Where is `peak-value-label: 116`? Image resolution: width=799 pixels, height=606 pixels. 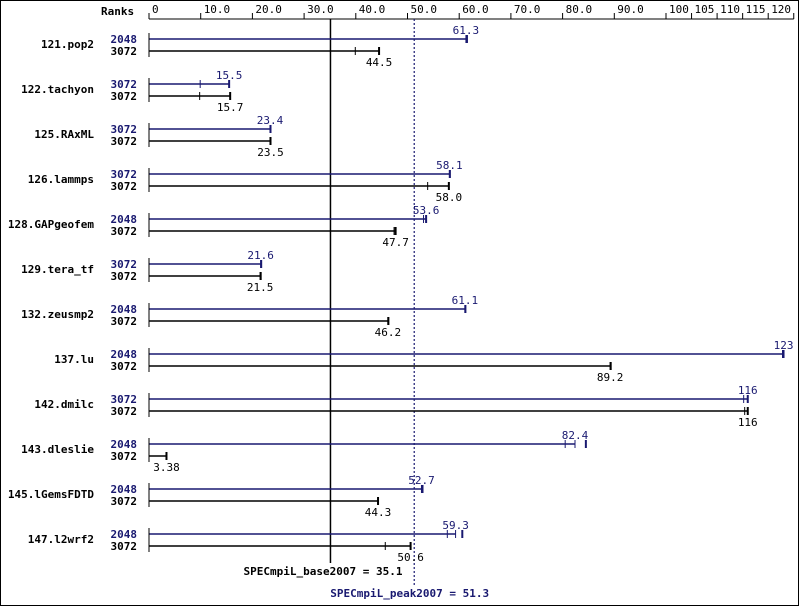 peak-value-label: 116 is located at coordinates (748, 390).